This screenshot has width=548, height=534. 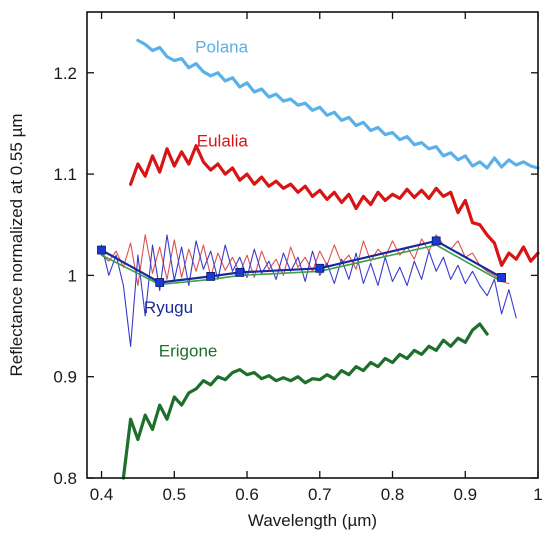 What do you see at coordinates (393, 494) in the screenshot?
I see `x-tick-label: 0.8` at bounding box center [393, 494].